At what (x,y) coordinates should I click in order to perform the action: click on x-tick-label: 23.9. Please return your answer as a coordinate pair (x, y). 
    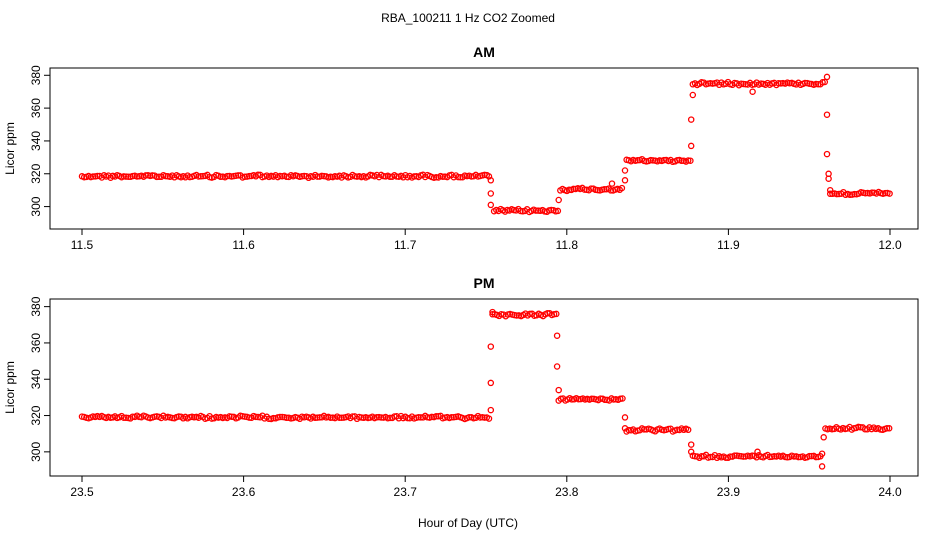
    Looking at the image, I should click on (729, 492).